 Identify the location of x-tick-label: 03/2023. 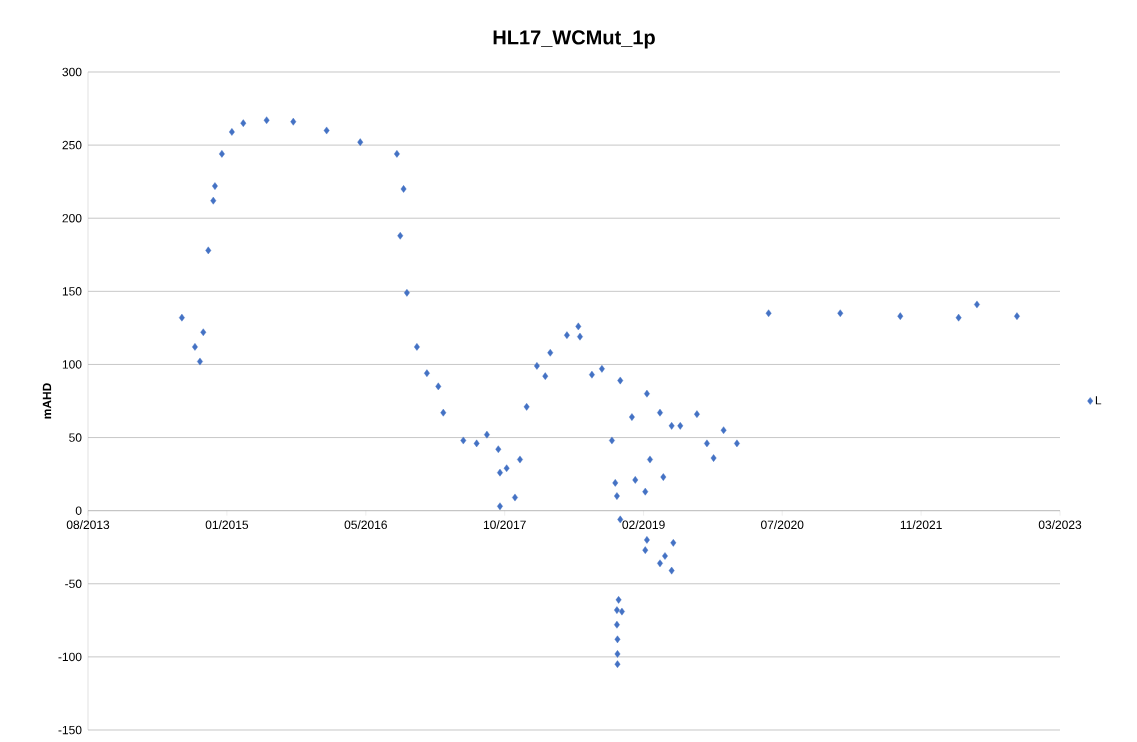
(1060, 524).